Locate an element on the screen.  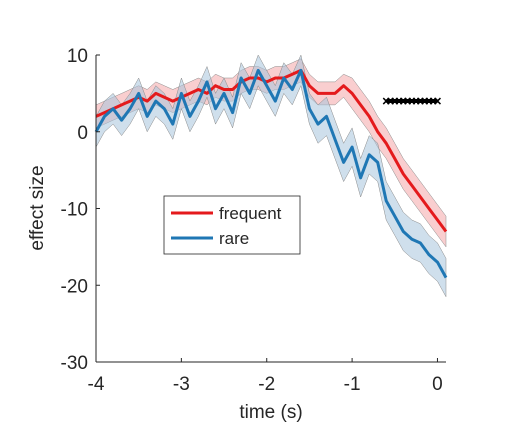
x-tick-label: 0 is located at coordinates (437, 384).